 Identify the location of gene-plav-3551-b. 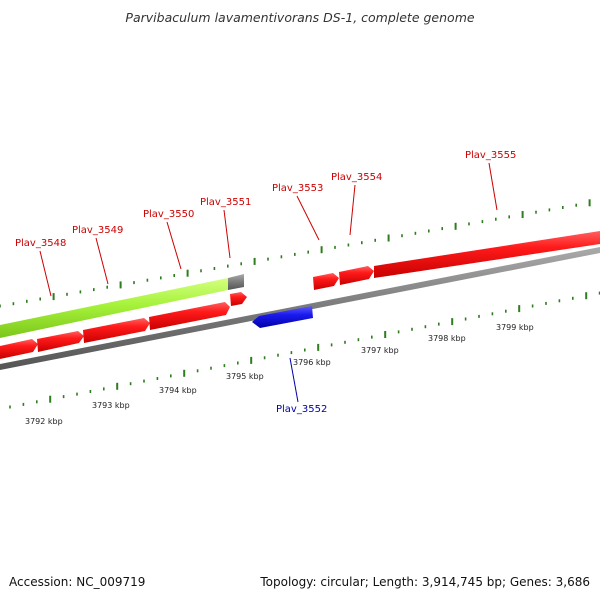
(238, 299).